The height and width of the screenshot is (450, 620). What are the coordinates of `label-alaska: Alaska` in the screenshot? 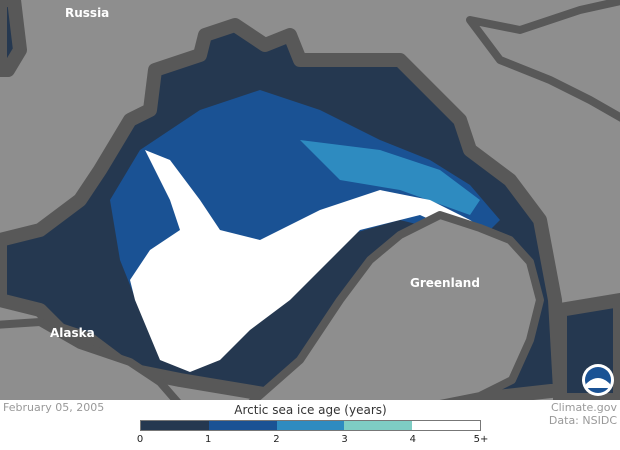 It's located at (72, 333).